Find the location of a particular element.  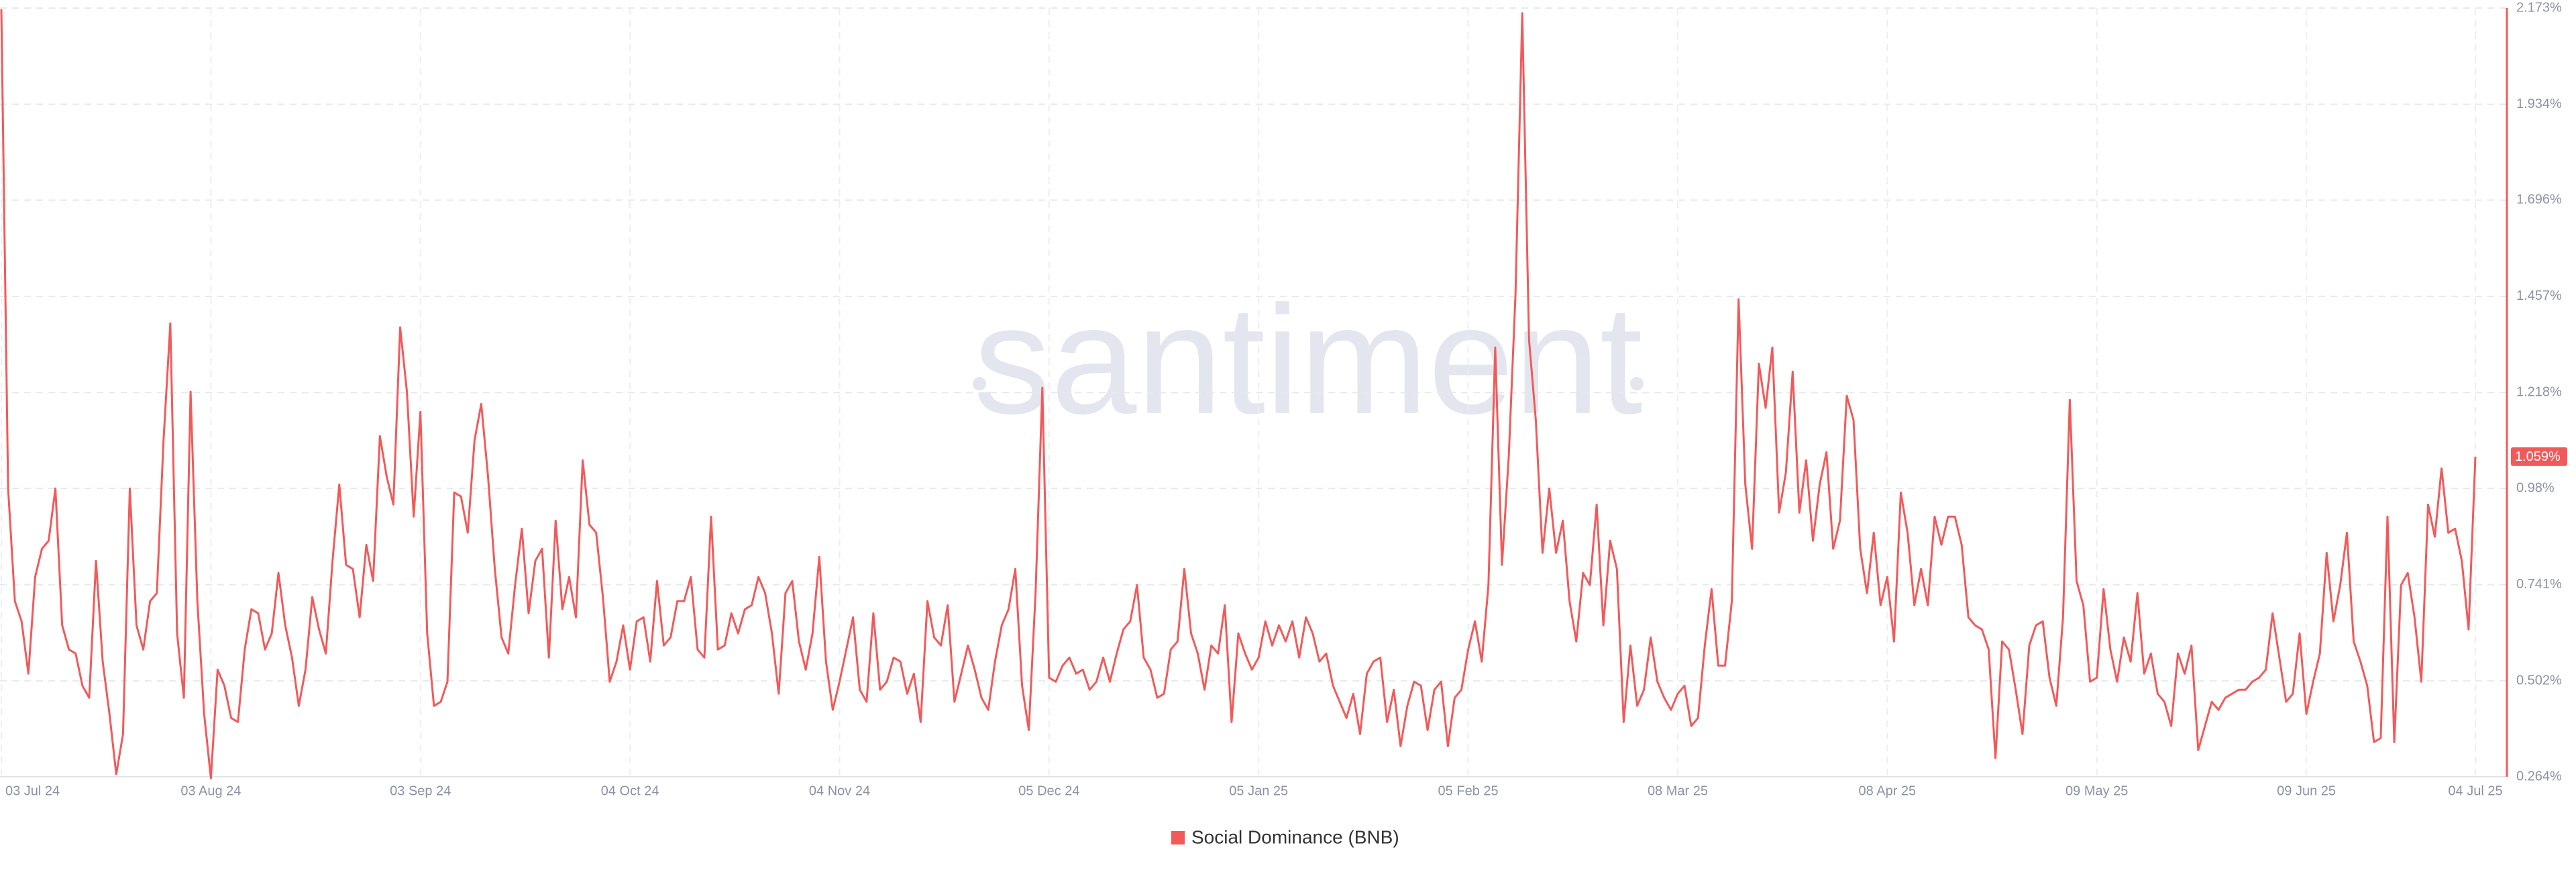

y-tick-label: 0.741% is located at coordinates (2539, 584).